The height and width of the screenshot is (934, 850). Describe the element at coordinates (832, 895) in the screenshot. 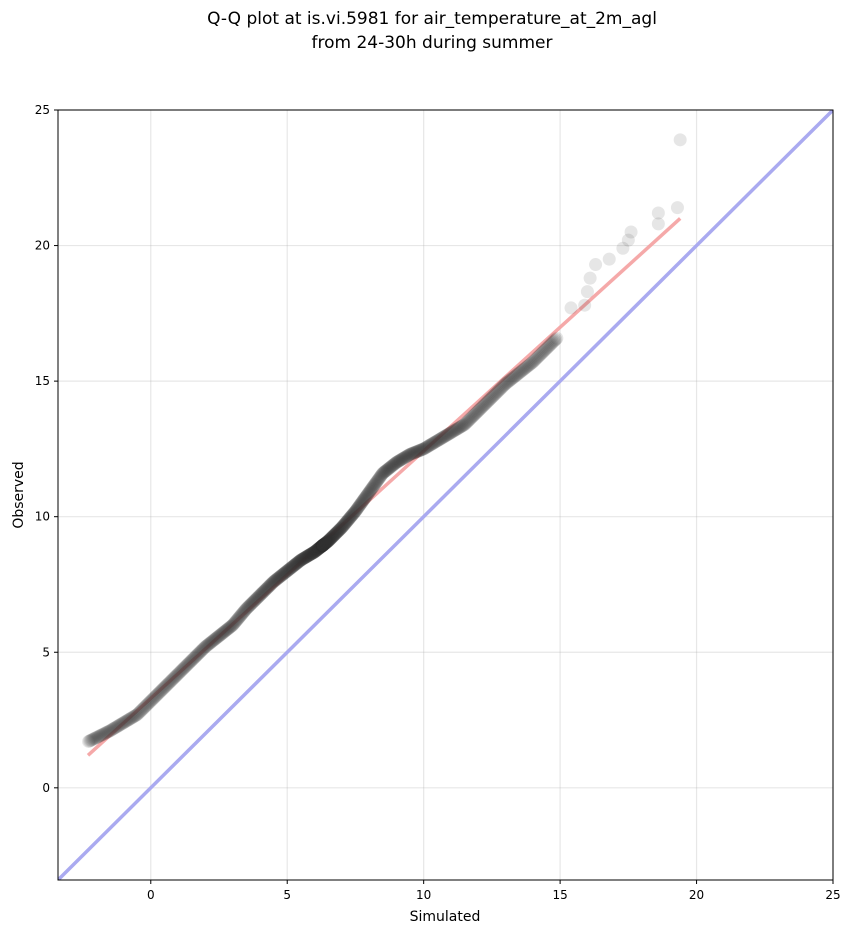

I see `x-tick-label: 25` at that location.